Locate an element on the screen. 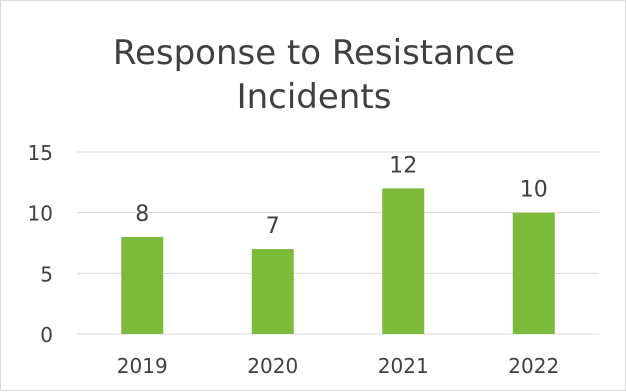  bar-2019 is located at coordinates (142, 285).